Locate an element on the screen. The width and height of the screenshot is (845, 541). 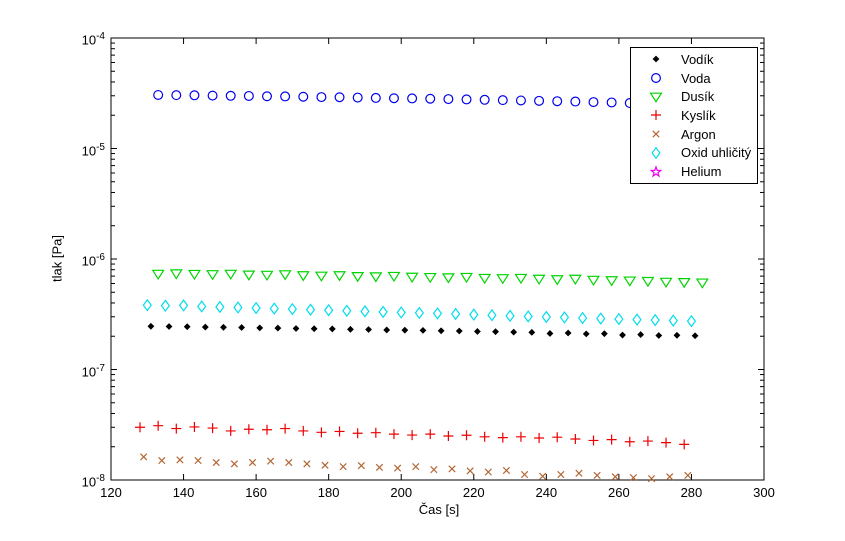
argon-x-marker-icon is located at coordinates (656, 134).